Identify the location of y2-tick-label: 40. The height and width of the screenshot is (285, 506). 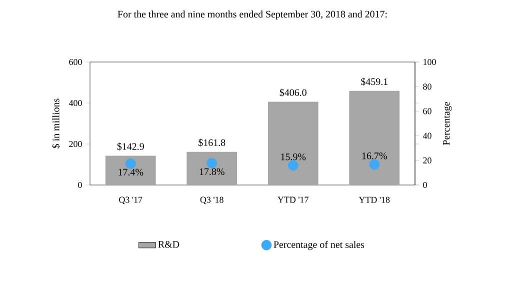
(427, 135).